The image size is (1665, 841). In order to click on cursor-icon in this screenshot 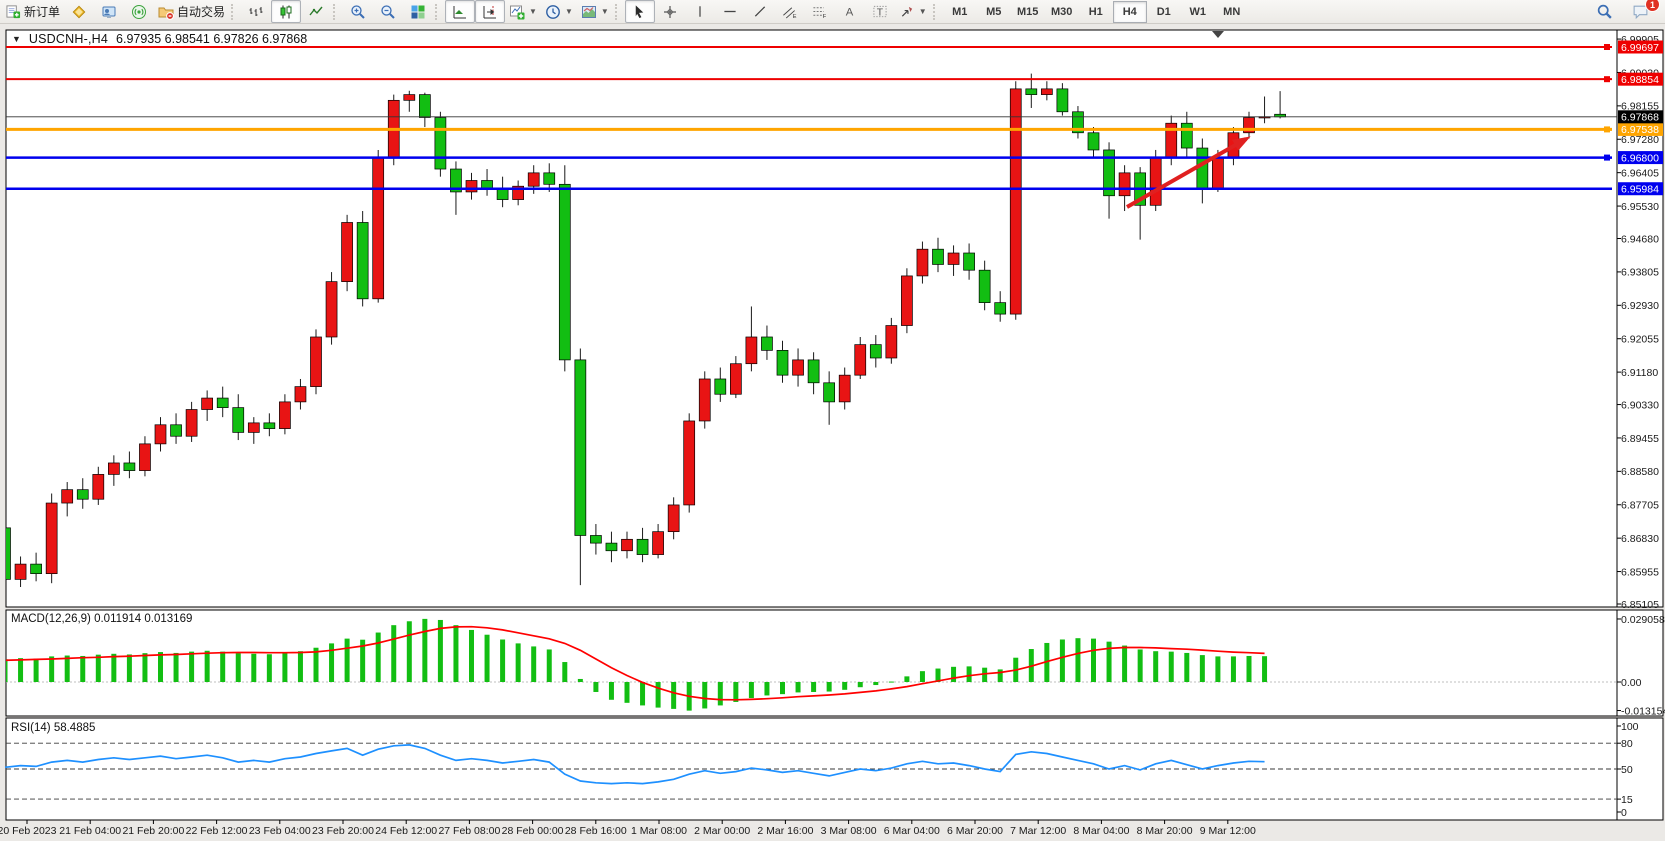, I will do `click(640, 12)`.